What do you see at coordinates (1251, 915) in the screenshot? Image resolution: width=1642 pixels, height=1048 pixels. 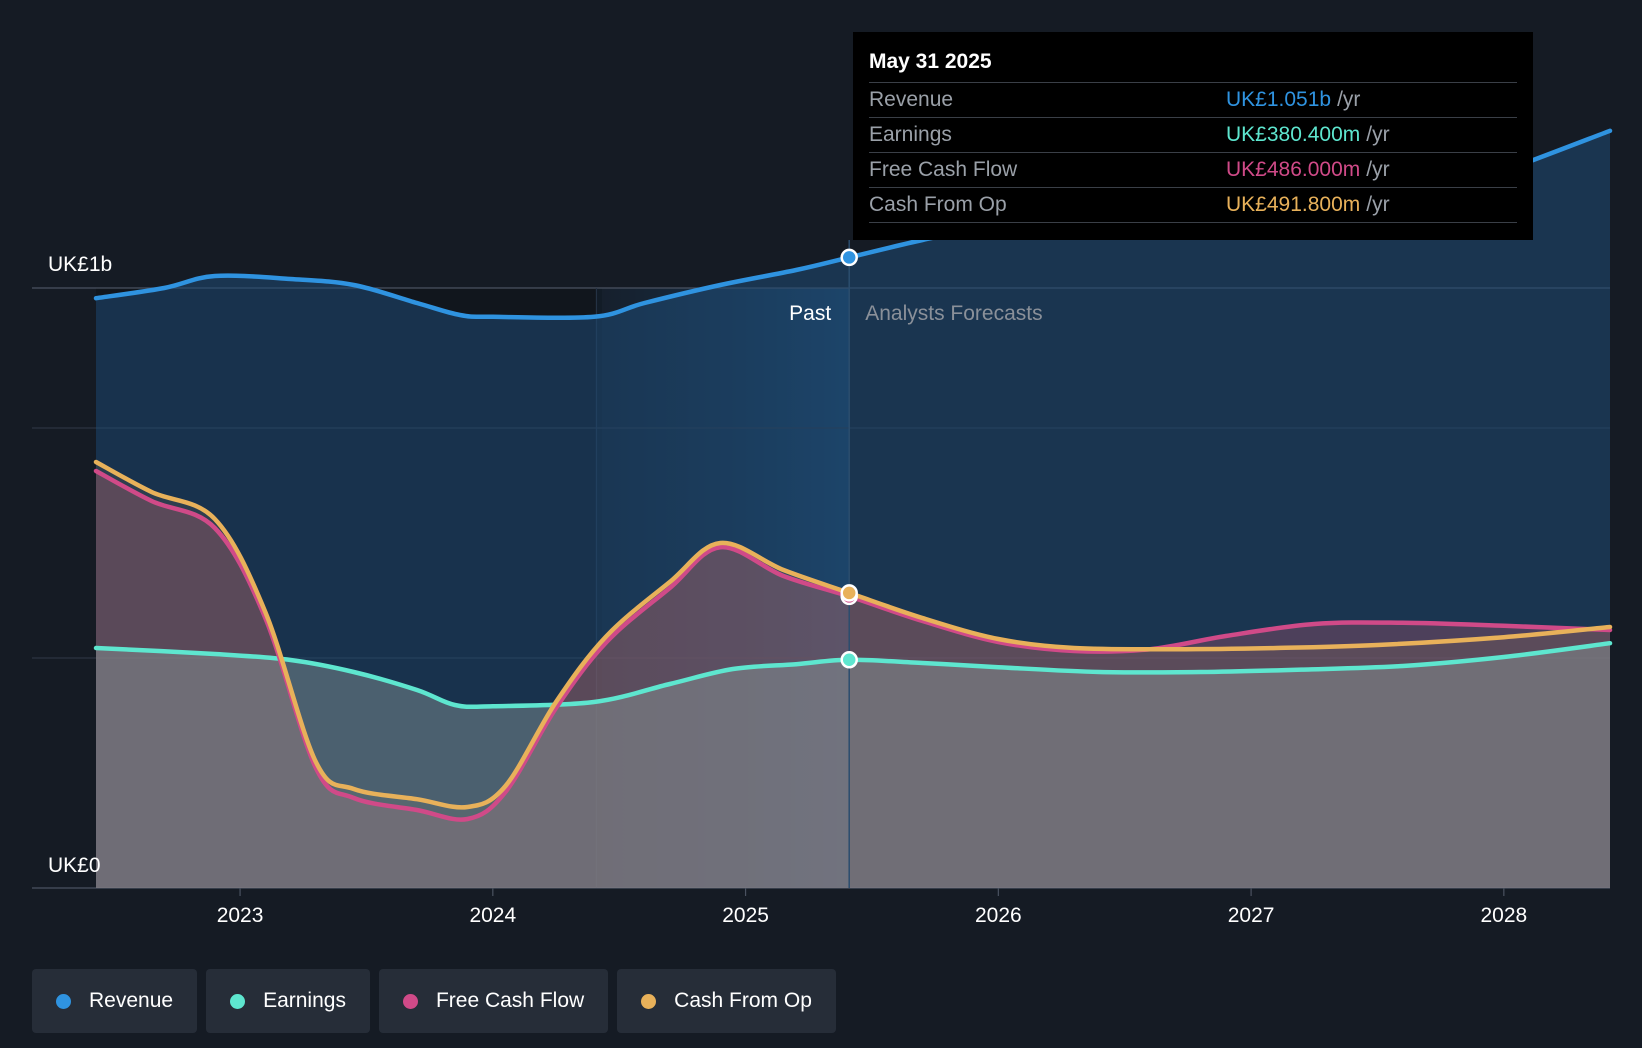 I see `x-tick-label: 2027` at bounding box center [1251, 915].